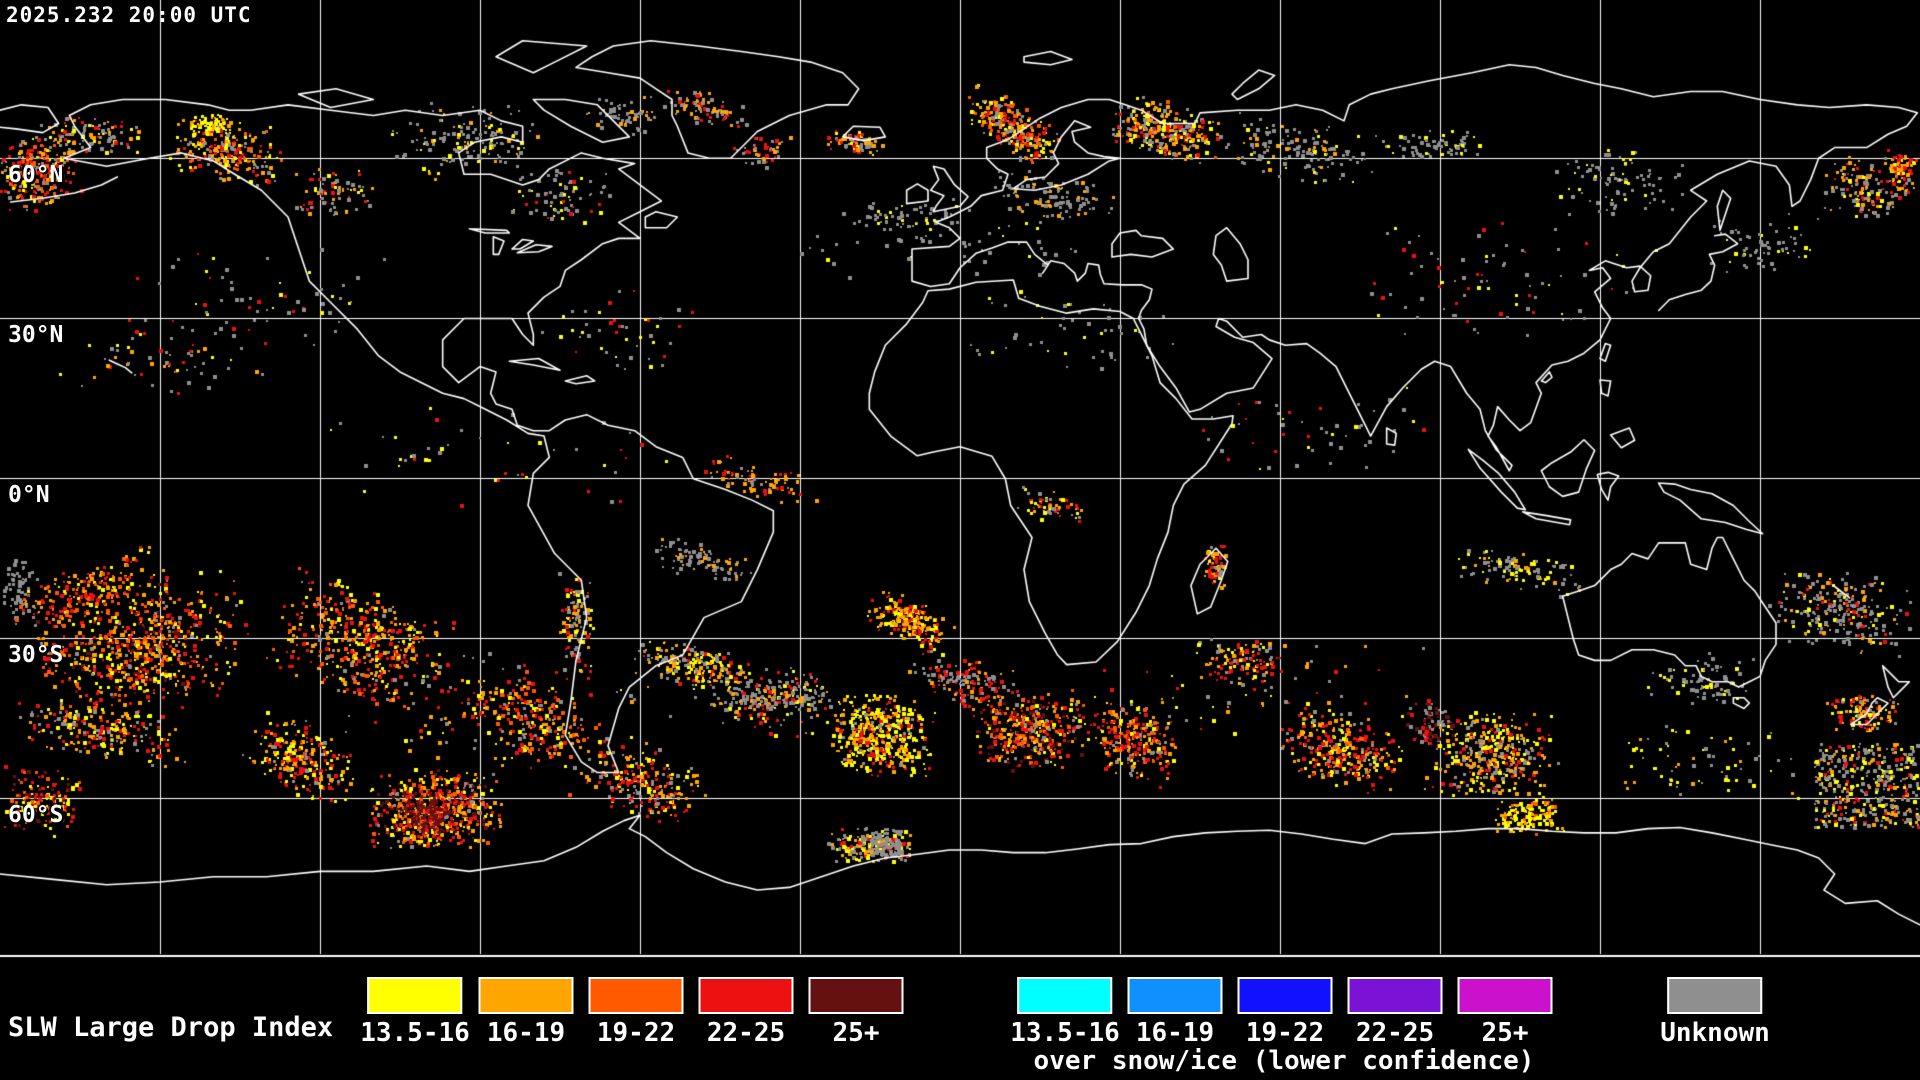 This screenshot has height=1080, width=1920. I want to click on latitude-label: 60°S, so click(36, 815).